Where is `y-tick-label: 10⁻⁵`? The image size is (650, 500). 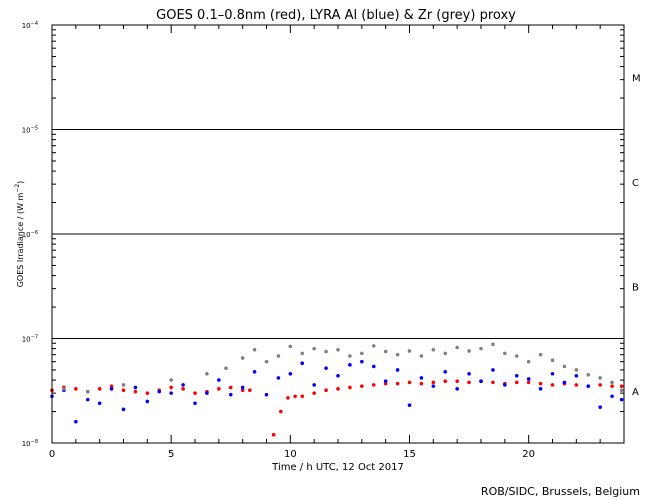 y-tick-label: 10⁻⁵ is located at coordinates (30, 130).